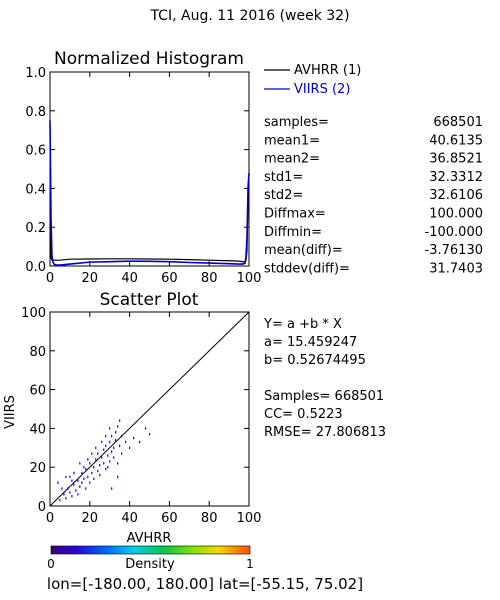 The height and width of the screenshot is (600, 500). I want to click on stat-label: samples=, so click(296, 122).